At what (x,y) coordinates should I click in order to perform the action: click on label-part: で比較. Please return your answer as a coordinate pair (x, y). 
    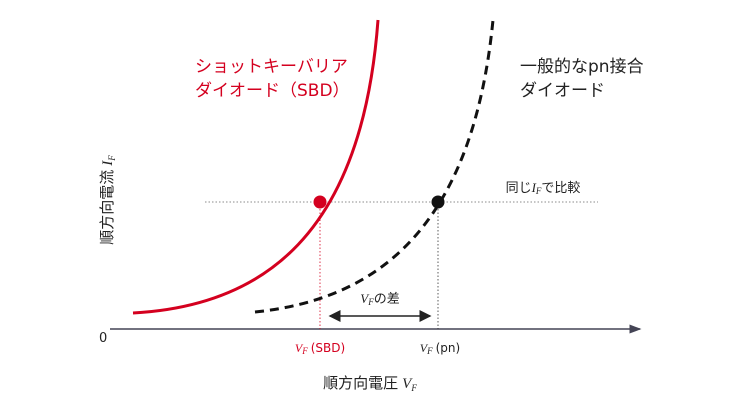
    Looking at the image, I should click on (560, 188).